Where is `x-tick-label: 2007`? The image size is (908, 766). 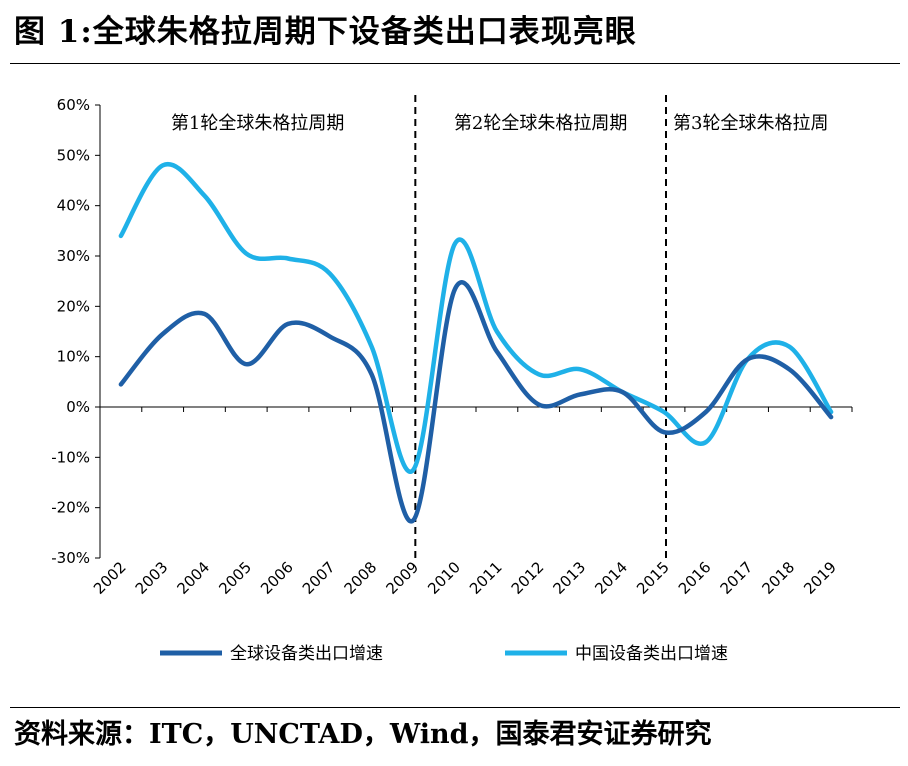 x-tick-label: 2007 is located at coordinates (319, 578).